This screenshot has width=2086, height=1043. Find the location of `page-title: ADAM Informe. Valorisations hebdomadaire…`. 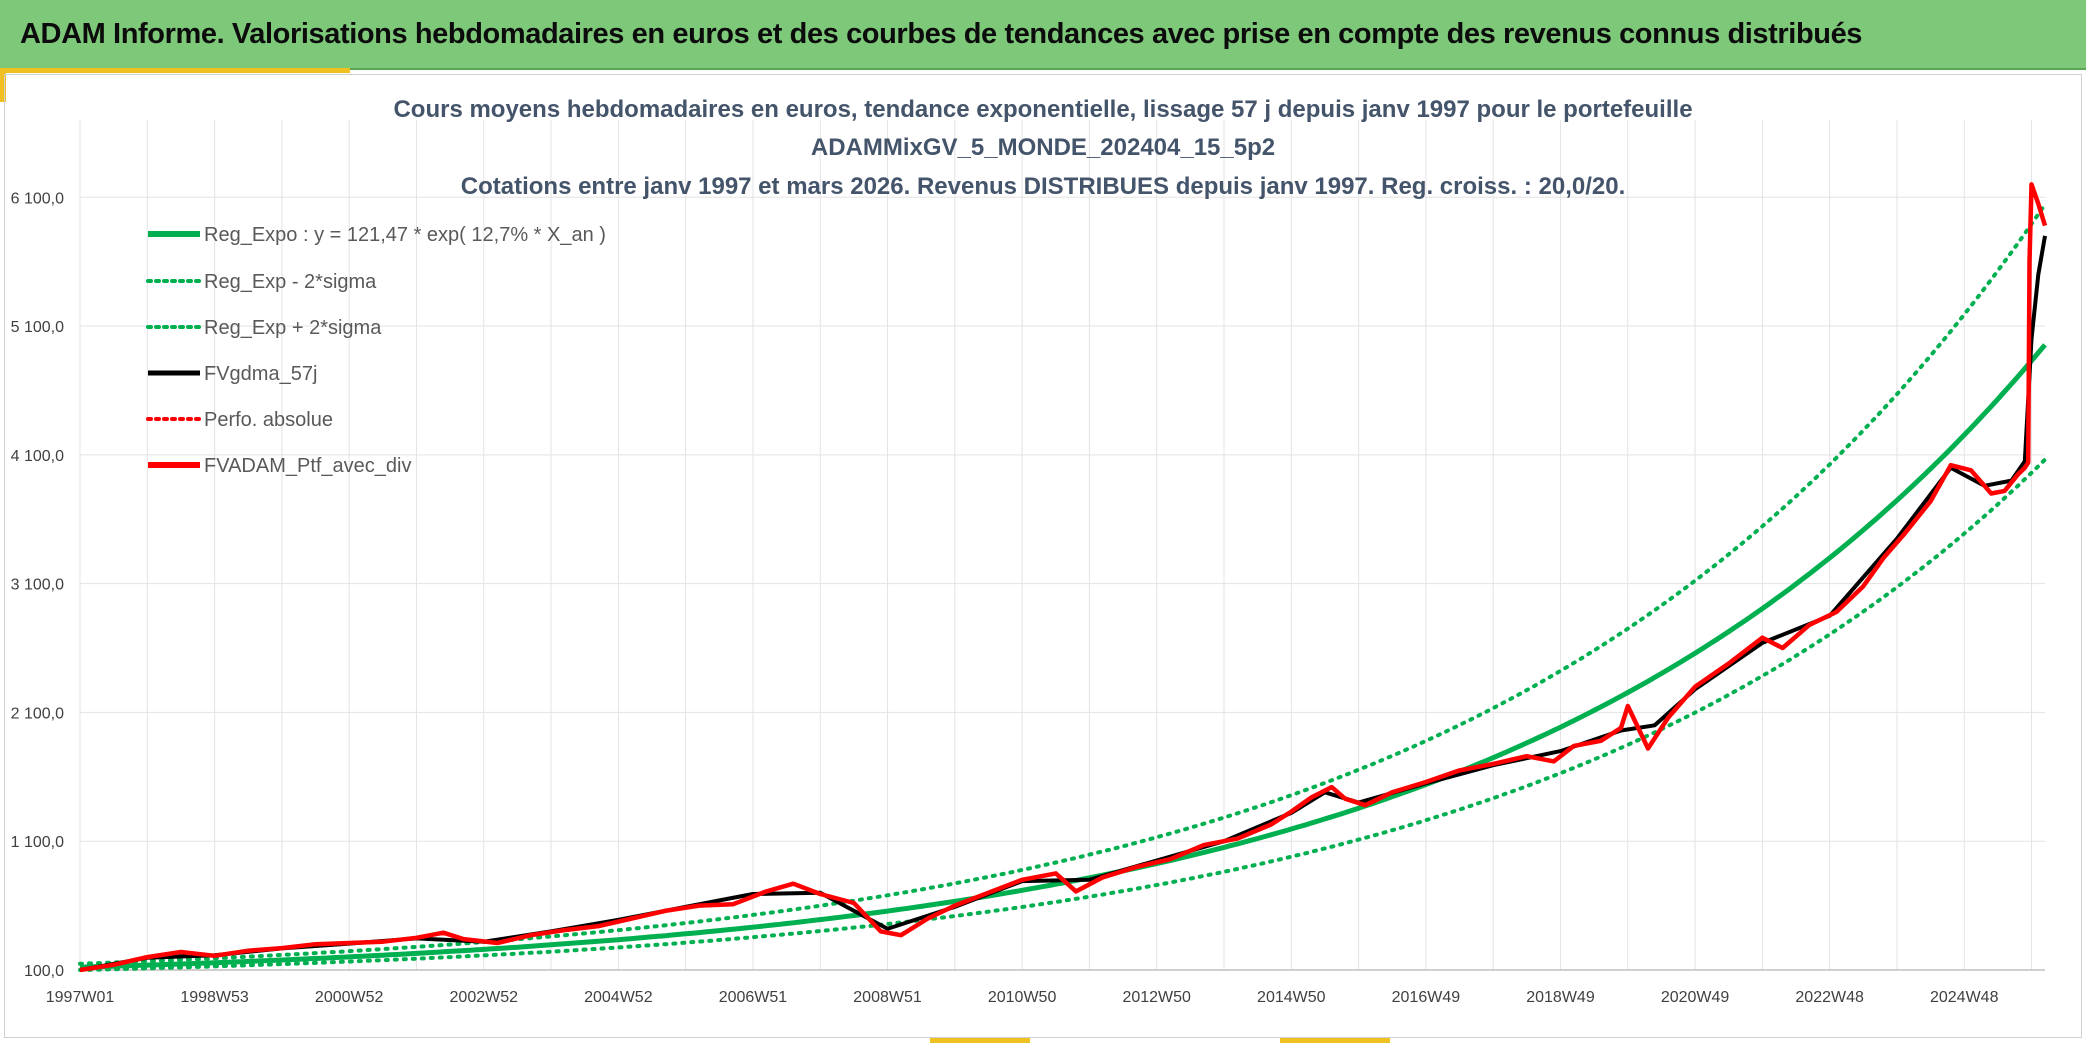

page-title: ADAM Informe. Valorisations hebdomadaire… is located at coordinates (941, 34).